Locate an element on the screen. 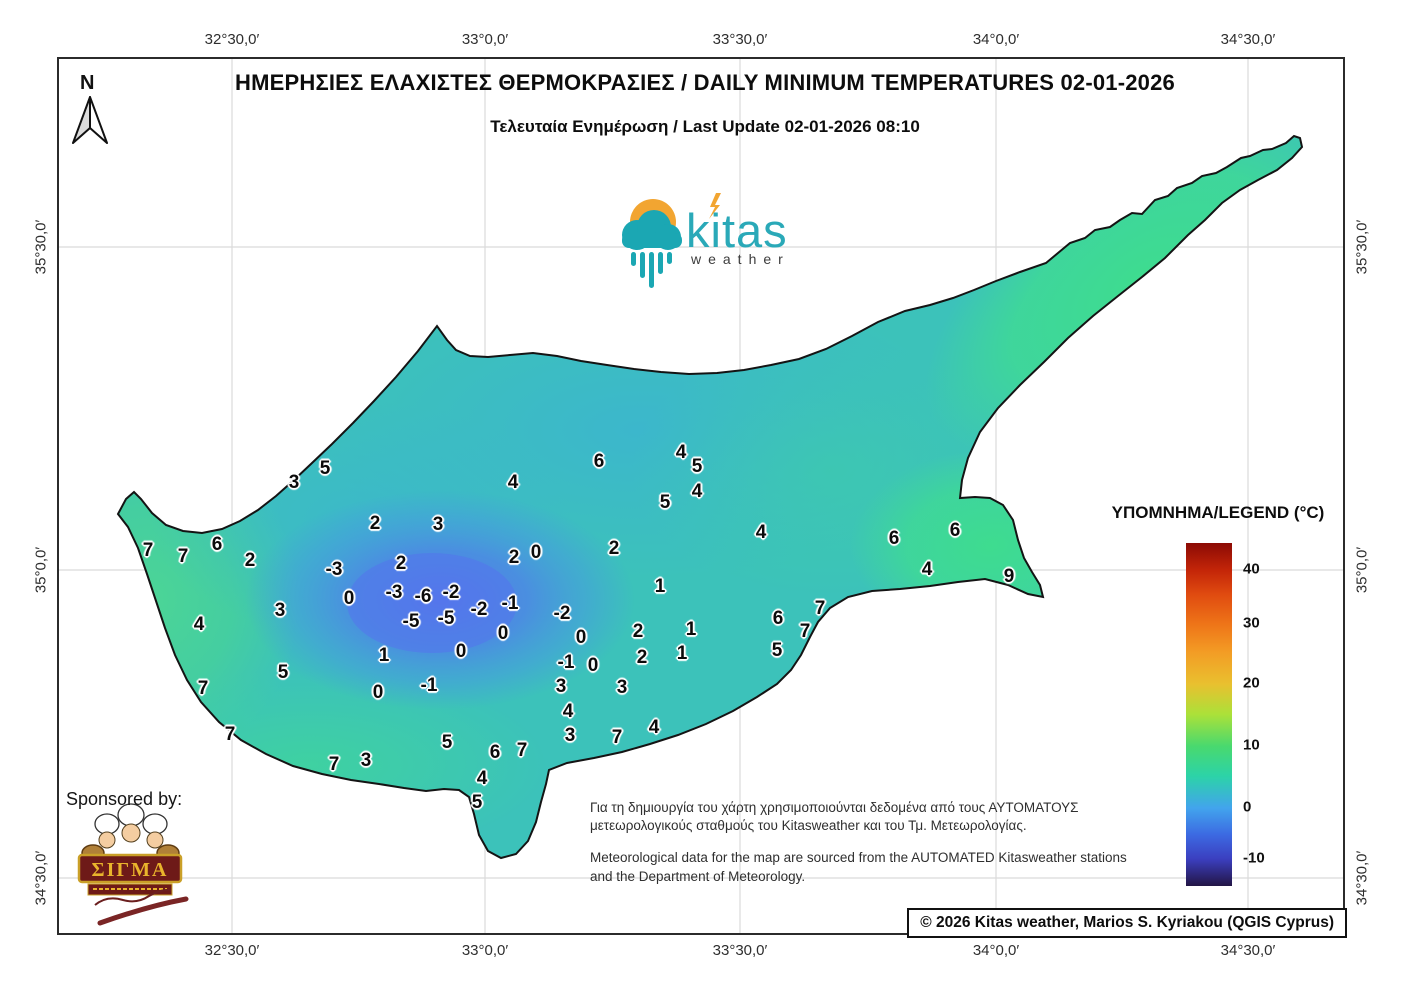 The width and height of the screenshot is (1403, 992). lon-tick-bottom: 34°30,0′ is located at coordinates (1248, 950).